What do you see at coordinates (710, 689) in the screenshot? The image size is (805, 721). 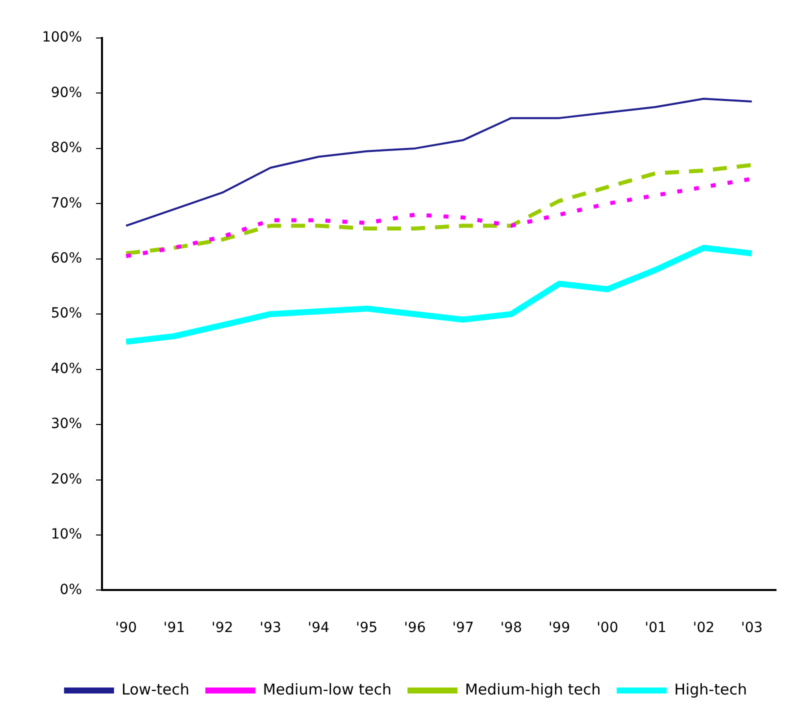 I see `legend-label: High-tech` at bounding box center [710, 689].